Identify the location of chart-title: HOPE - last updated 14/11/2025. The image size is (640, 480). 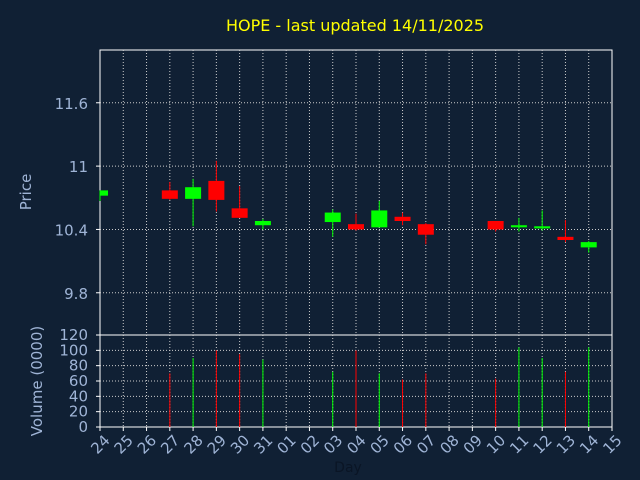
(355, 25).